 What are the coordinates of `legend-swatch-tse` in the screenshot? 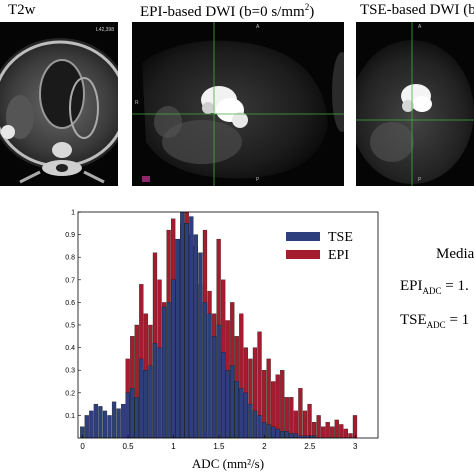 It's located at (303, 236).